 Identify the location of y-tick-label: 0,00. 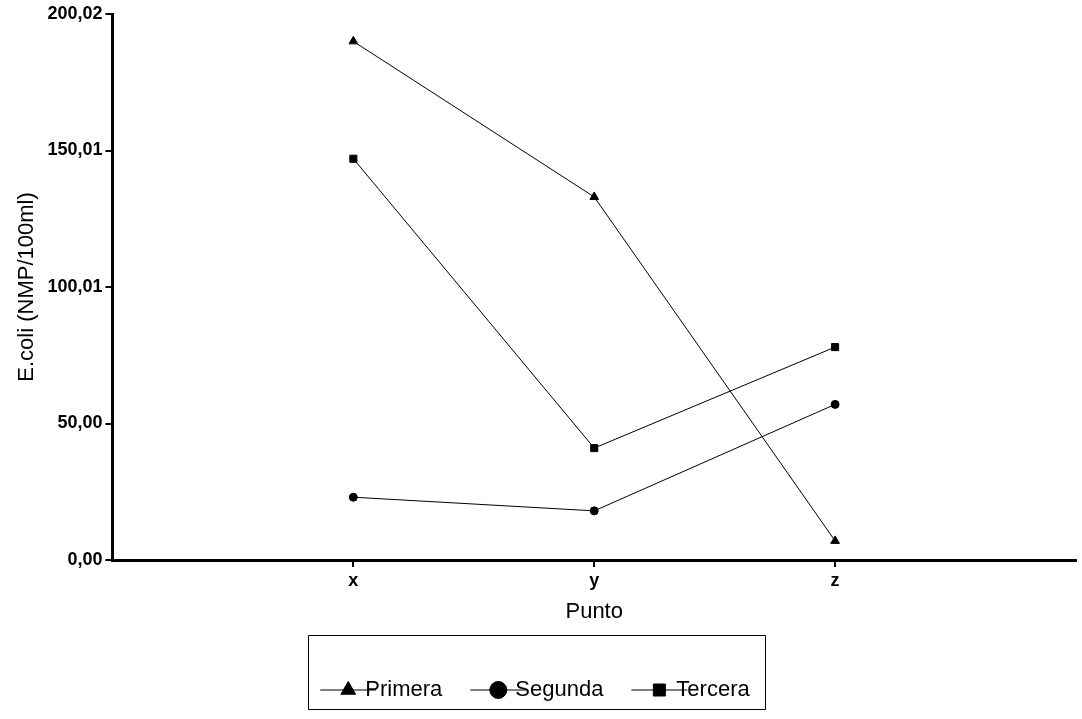
(85, 558).